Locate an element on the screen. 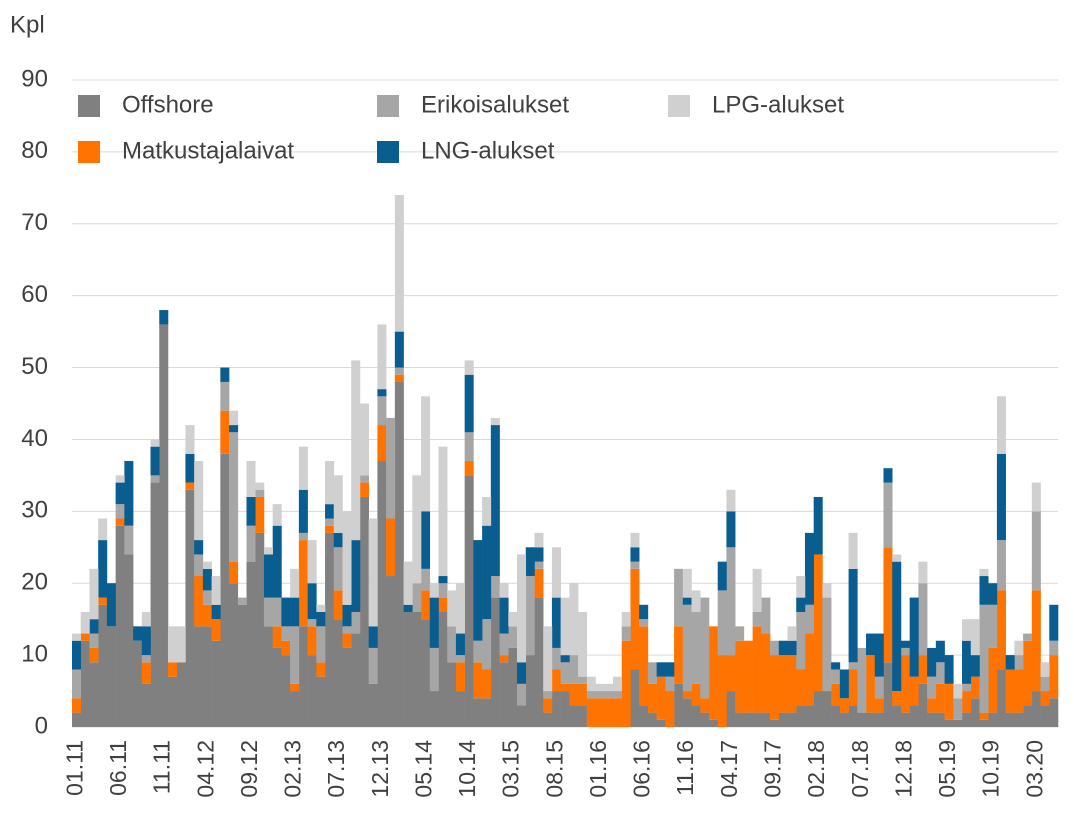 Image resolution: width=1074 pixels, height=819 pixels. x-tick-label: 06.16 is located at coordinates (642, 769).